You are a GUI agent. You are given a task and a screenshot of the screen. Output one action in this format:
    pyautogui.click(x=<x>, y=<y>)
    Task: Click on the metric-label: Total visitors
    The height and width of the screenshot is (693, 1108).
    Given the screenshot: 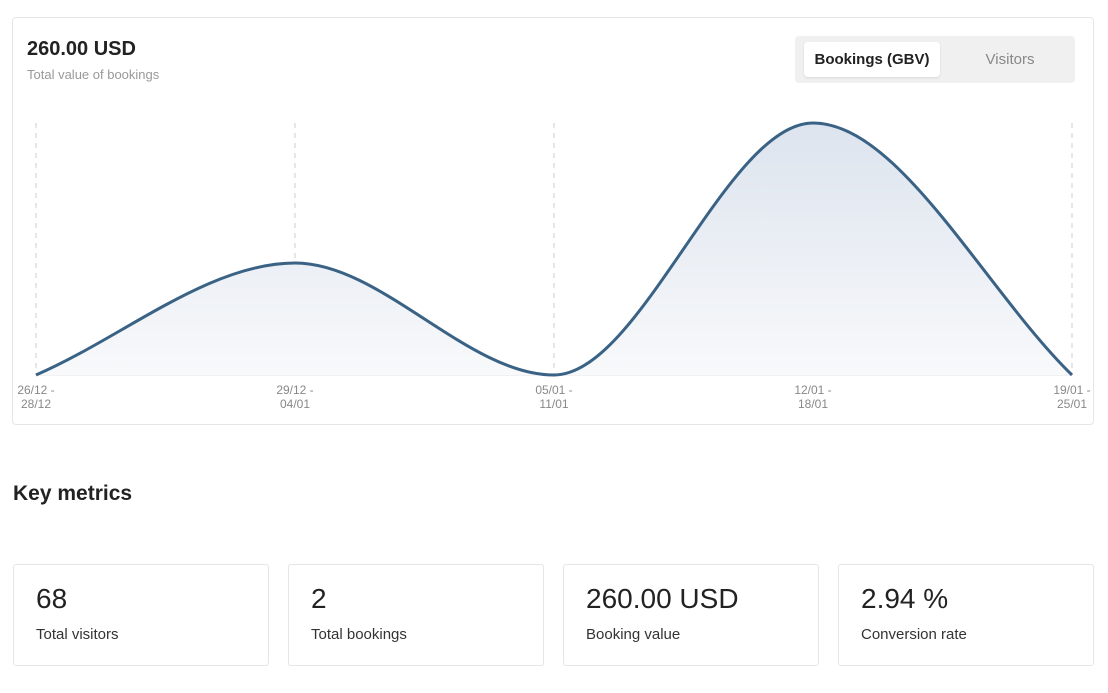 What is the action you would take?
    pyautogui.click(x=77, y=634)
    